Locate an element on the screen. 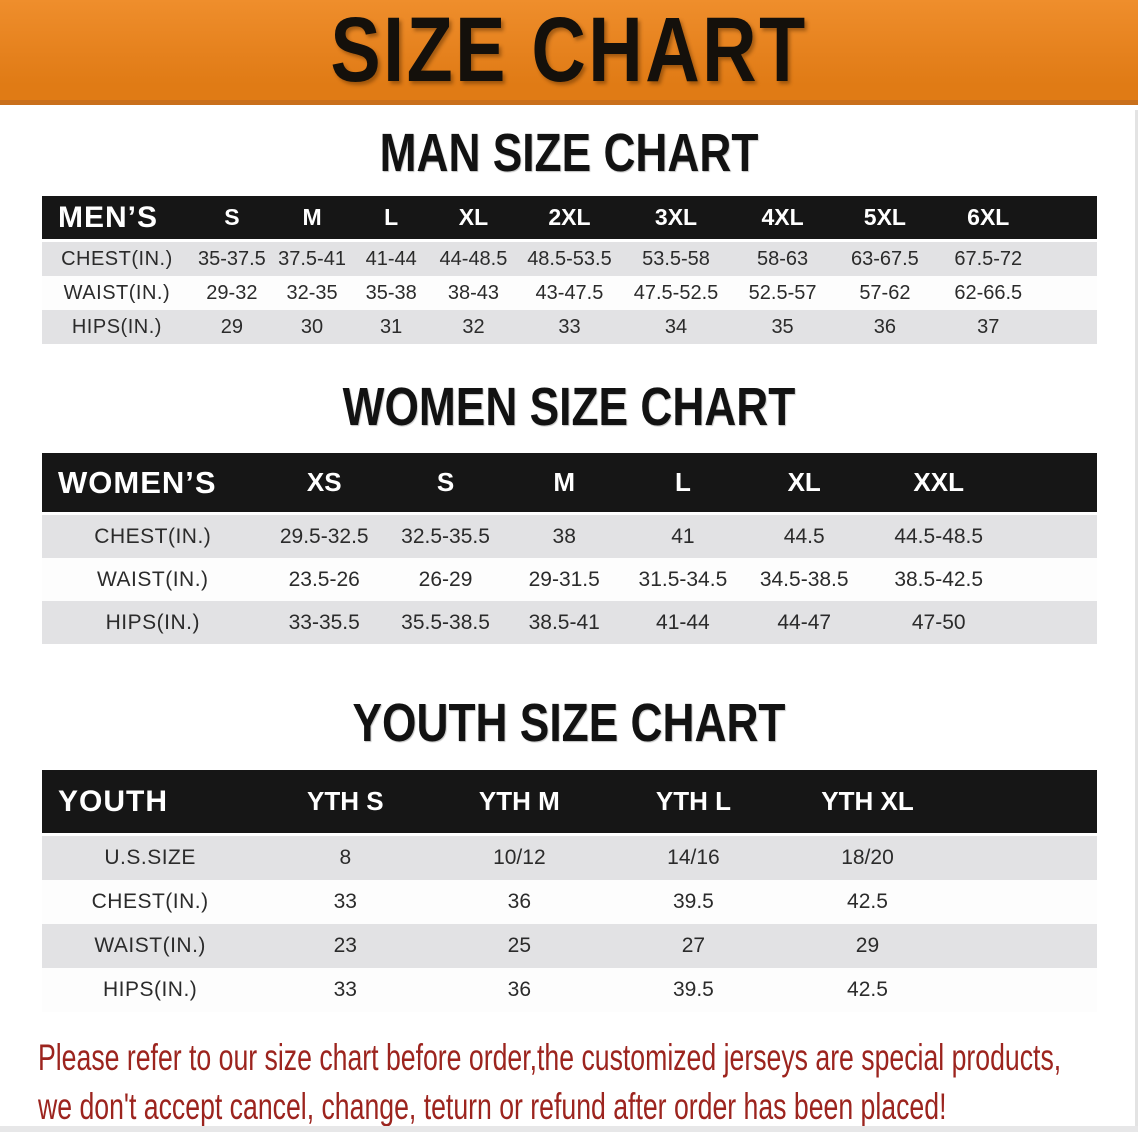  value-cell: 10/12 is located at coordinates (519, 858).